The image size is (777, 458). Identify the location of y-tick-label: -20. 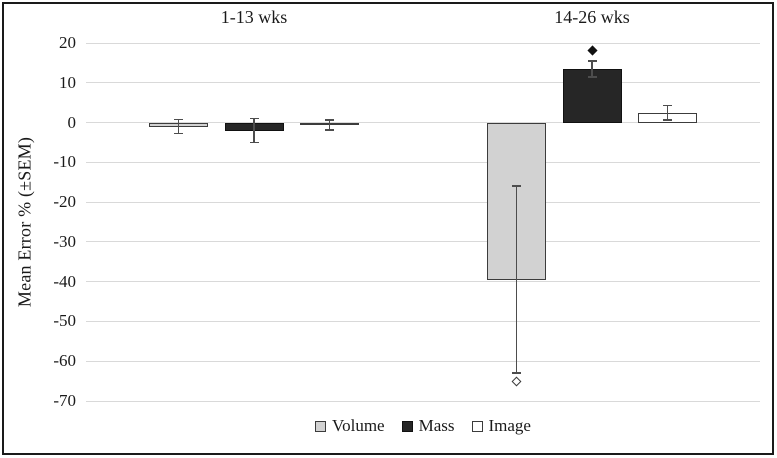
(64, 202).